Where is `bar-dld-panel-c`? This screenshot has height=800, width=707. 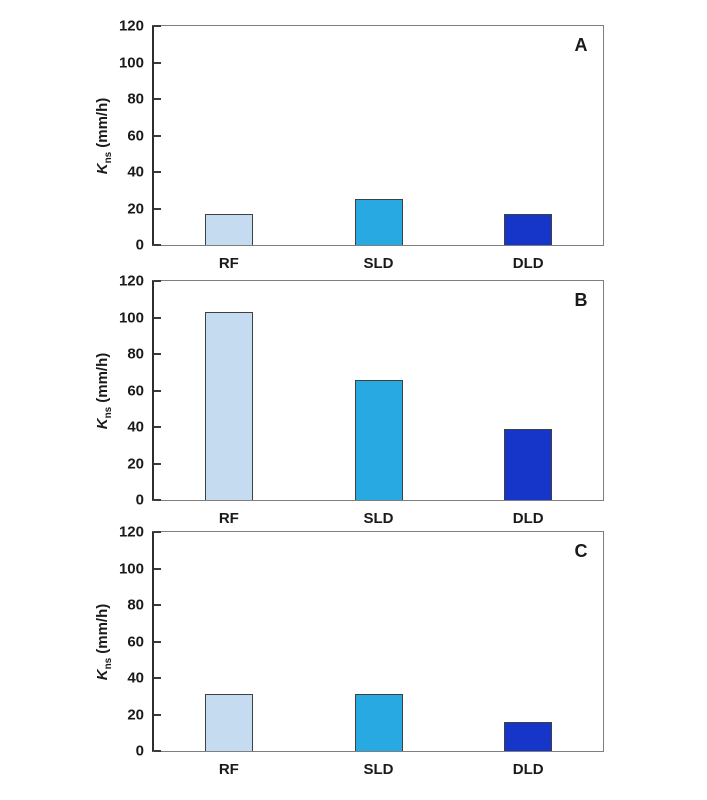 bar-dld-panel-c is located at coordinates (528, 736).